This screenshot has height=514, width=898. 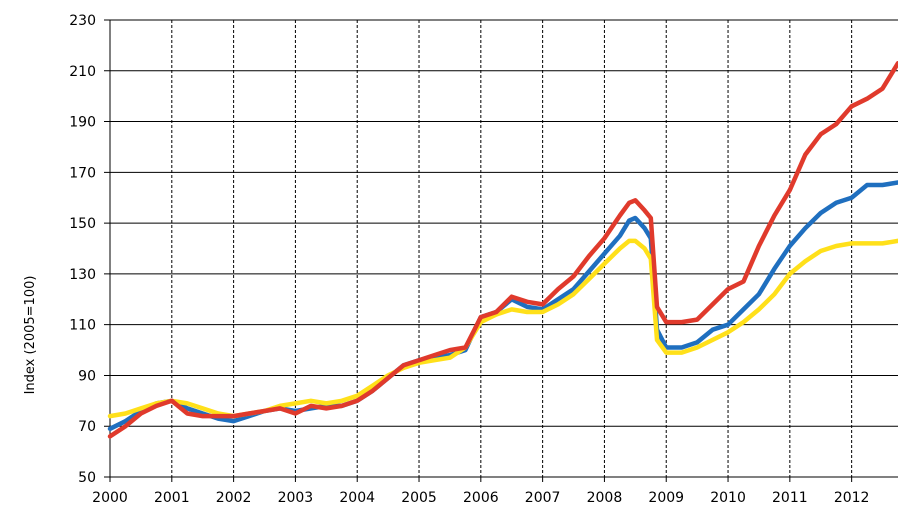 What do you see at coordinates (543, 498) in the screenshot?
I see `x-tick-label: 2007` at bounding box center [543, 498].